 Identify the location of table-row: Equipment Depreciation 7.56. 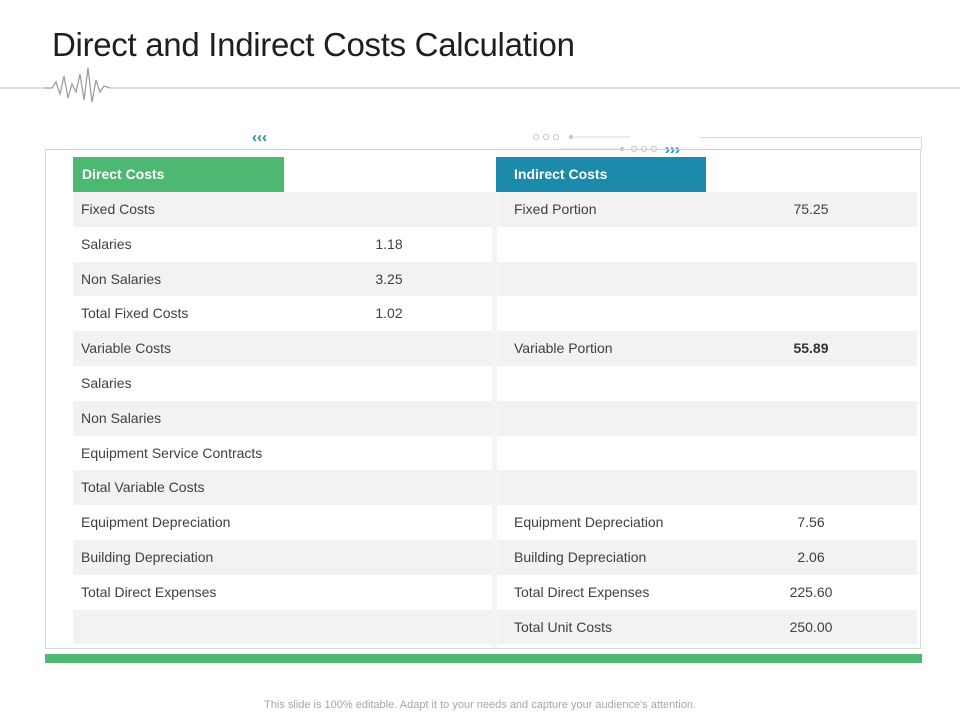
(707, 522).